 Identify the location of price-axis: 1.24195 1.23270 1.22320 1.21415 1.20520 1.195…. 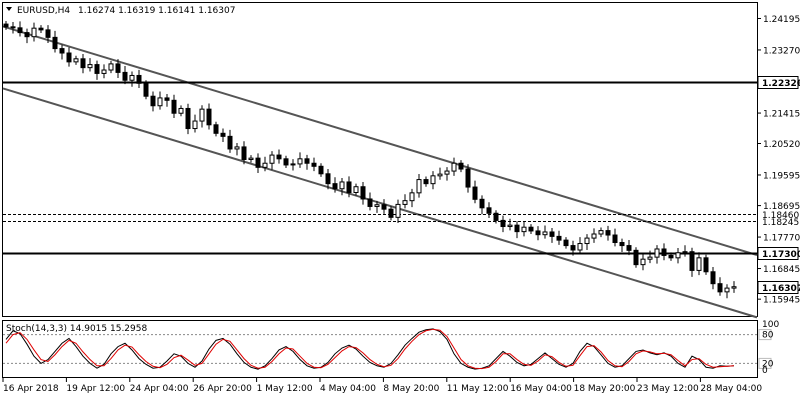
(778, 160).